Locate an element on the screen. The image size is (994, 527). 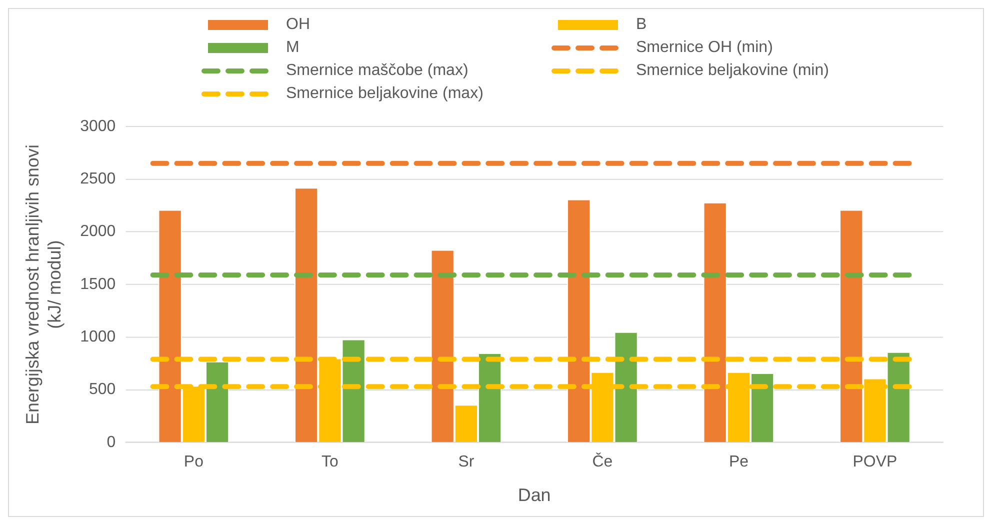
y-tick-label: 1500 is located at coordinates (98, 284).